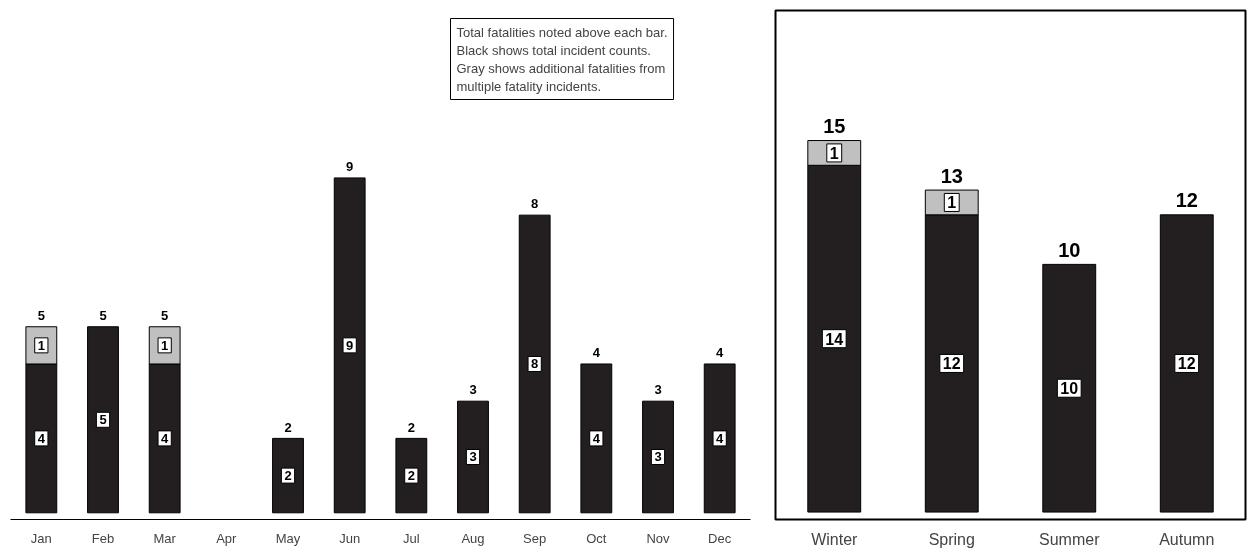  I want to click on total-label: 9, so click(350, 167).